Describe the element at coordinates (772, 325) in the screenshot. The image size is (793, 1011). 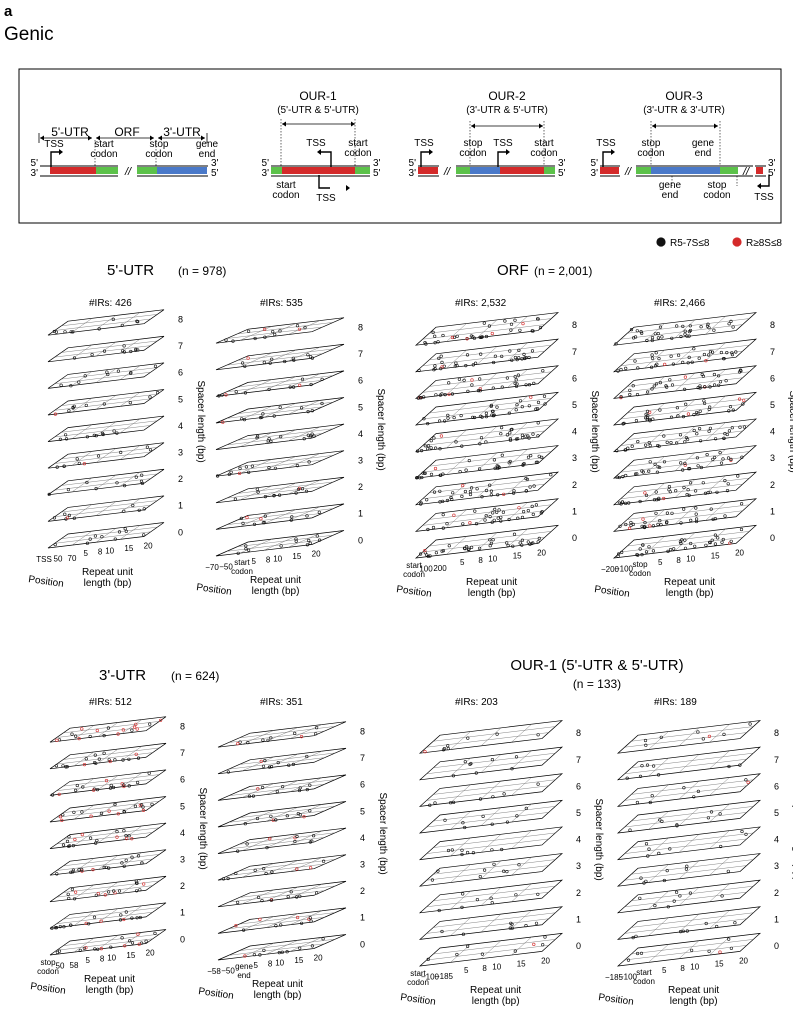
I see `z-tick-label: 8` at that location.